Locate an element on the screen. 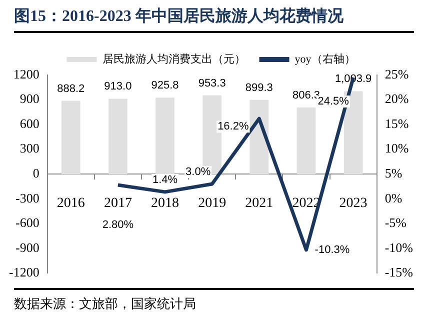 This screenshot has width=424, height=325. y2-tick-label: 15% is located at coordinates (396, 123).